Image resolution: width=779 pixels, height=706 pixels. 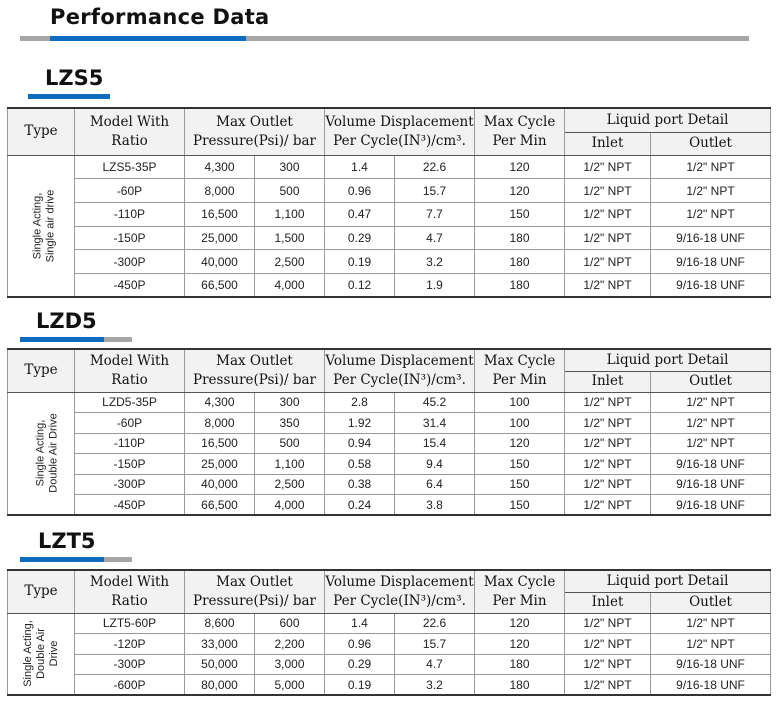 What do you see at coordinates (219, 402) in the screenshot?
I see `cell-pressure-psi: 4,300` at bounding box center [219, 402].